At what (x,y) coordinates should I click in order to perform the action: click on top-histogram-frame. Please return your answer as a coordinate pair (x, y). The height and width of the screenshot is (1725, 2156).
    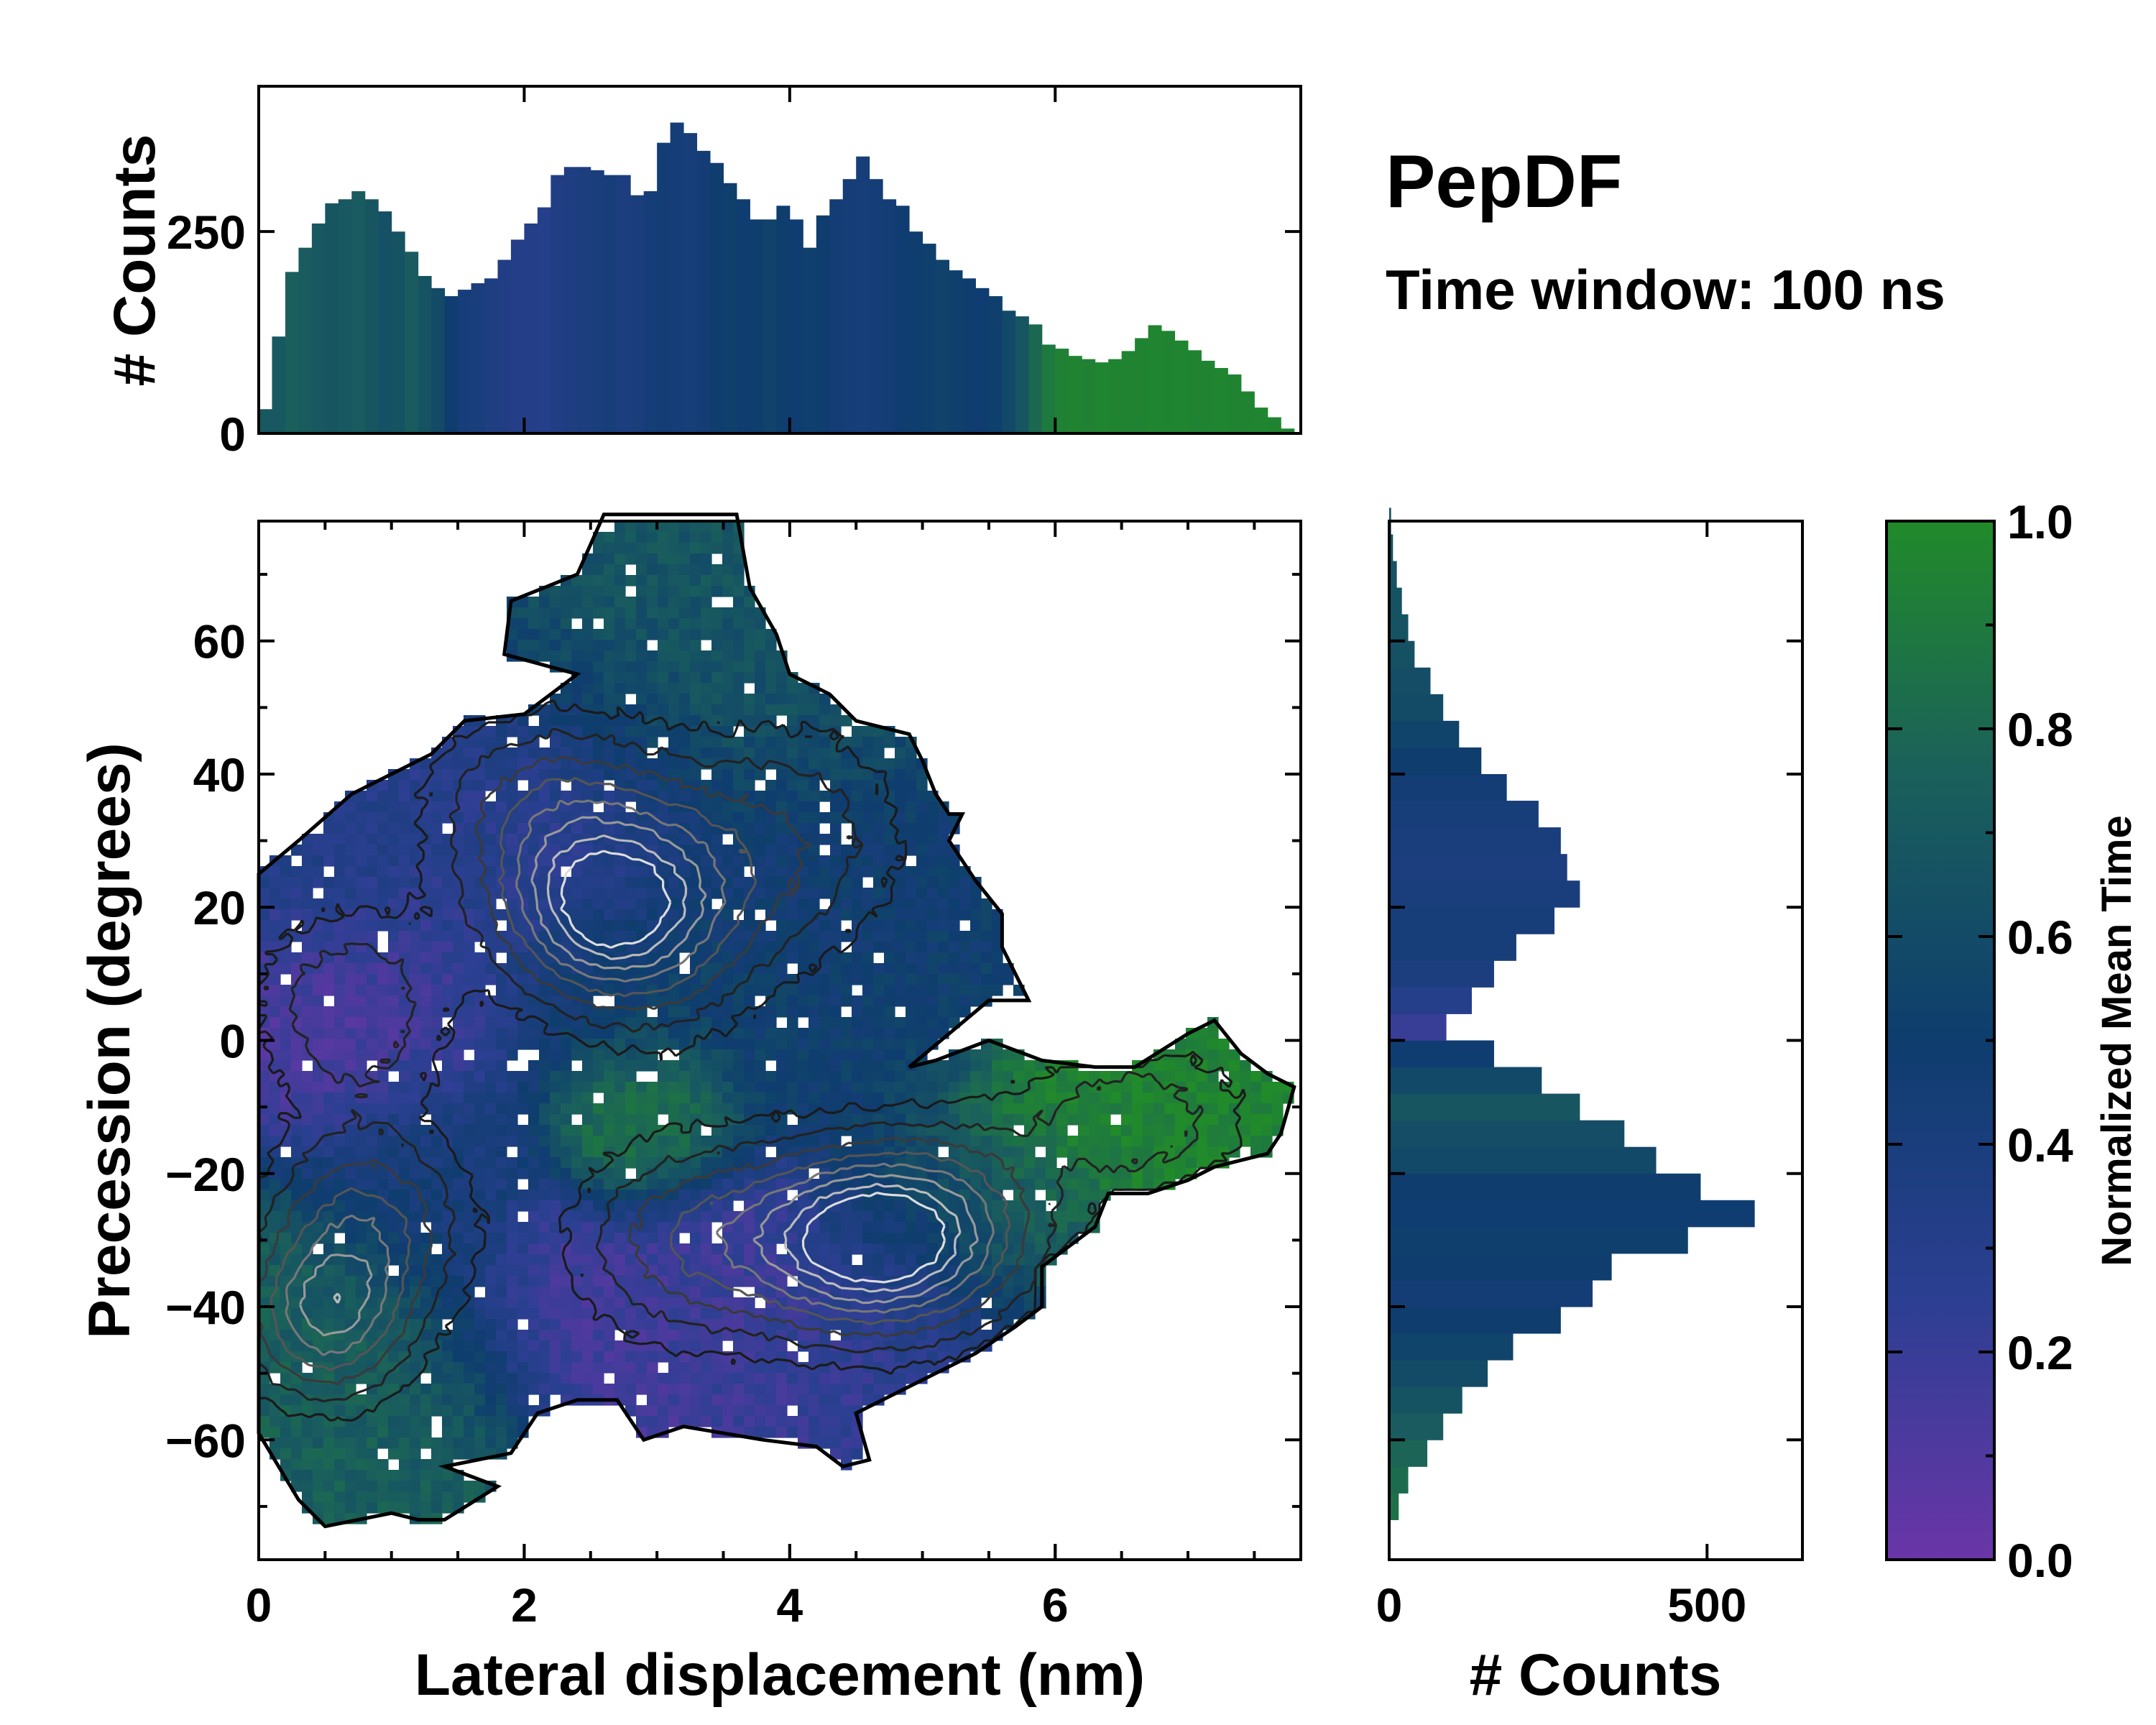
    Looking at the image, I should click on (779, 260).